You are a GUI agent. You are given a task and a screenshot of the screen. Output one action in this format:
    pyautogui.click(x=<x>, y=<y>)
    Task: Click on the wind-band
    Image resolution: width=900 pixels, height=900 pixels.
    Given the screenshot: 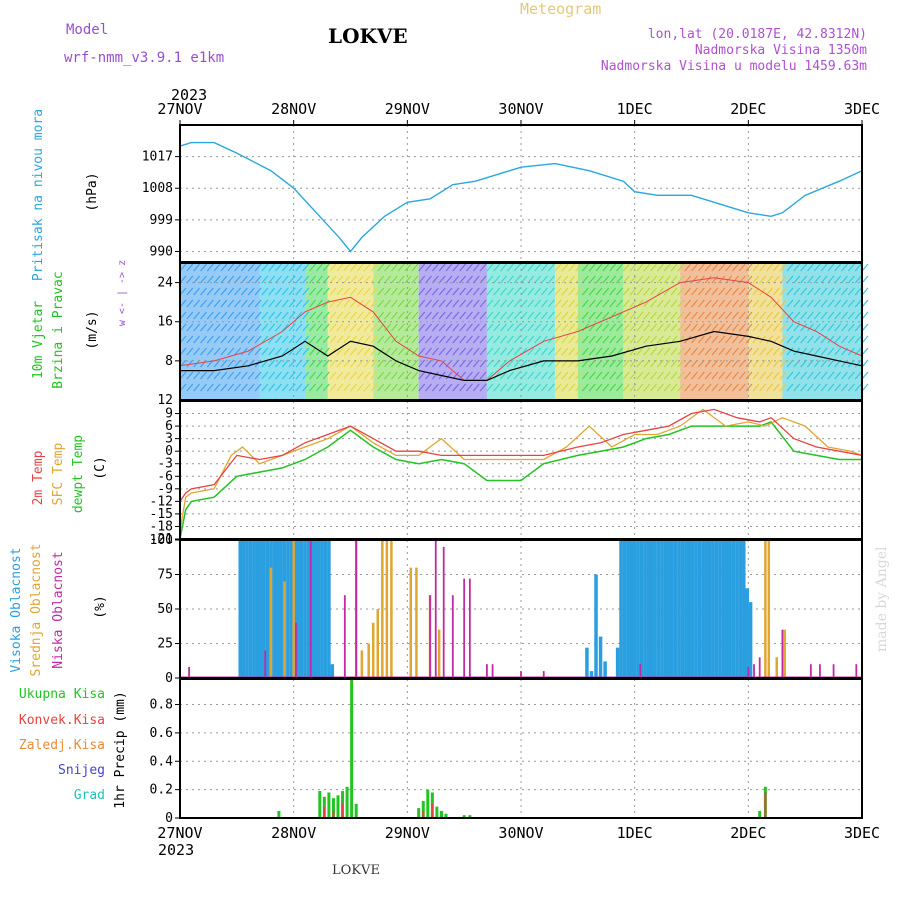 What is the action you would take?
    pyautogui.click(x=652, y=331)
    